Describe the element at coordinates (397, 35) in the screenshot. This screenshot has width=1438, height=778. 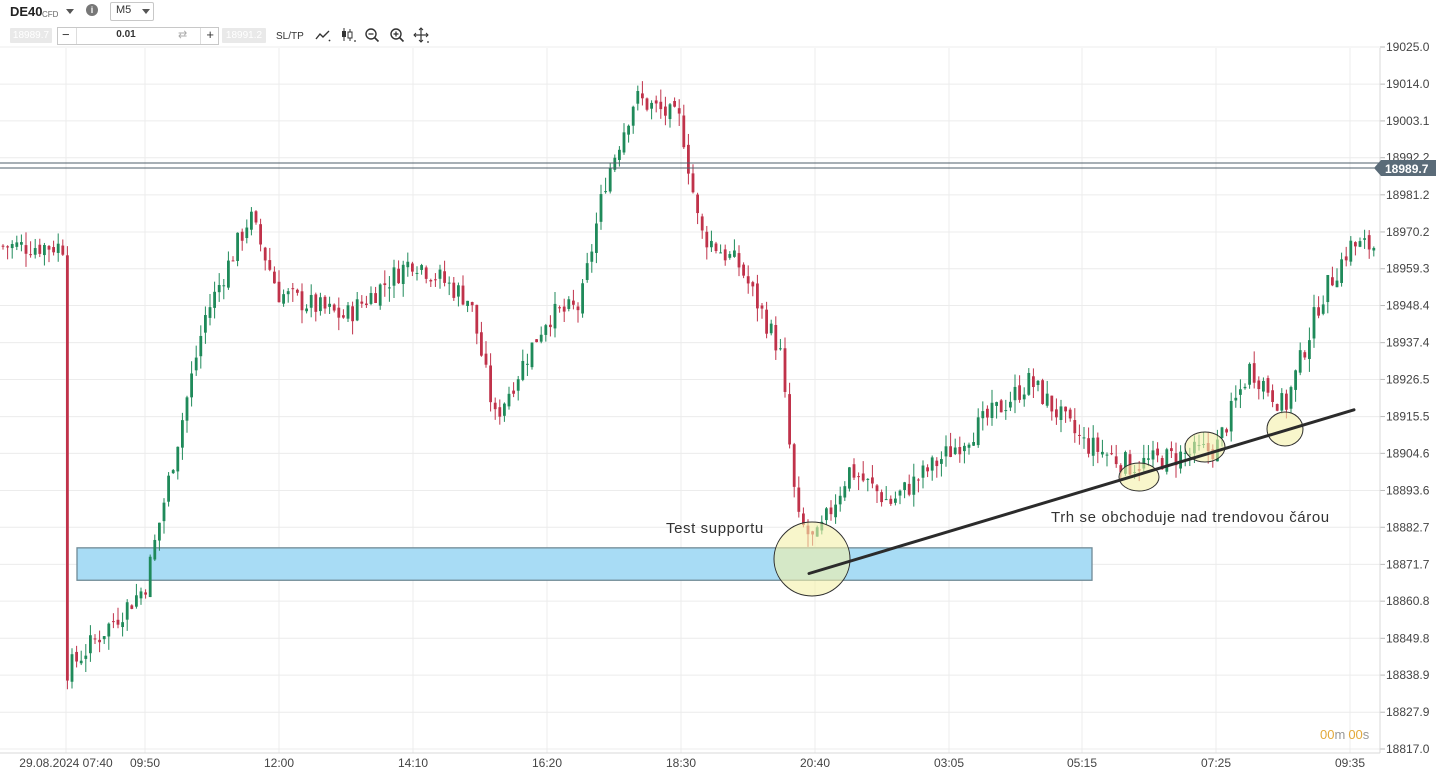
I see `zoom-in-icon` at that location.